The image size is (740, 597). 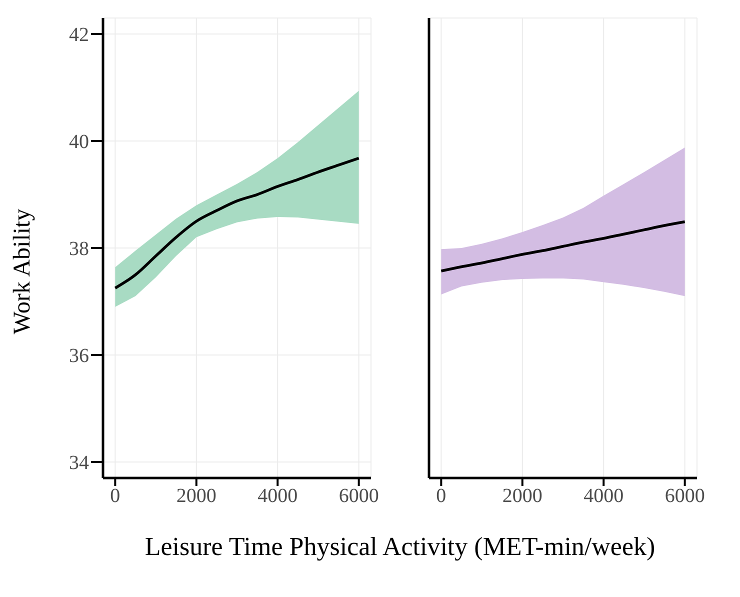 I want to click on y-tick-label: 36, so click(x=79, y=356).